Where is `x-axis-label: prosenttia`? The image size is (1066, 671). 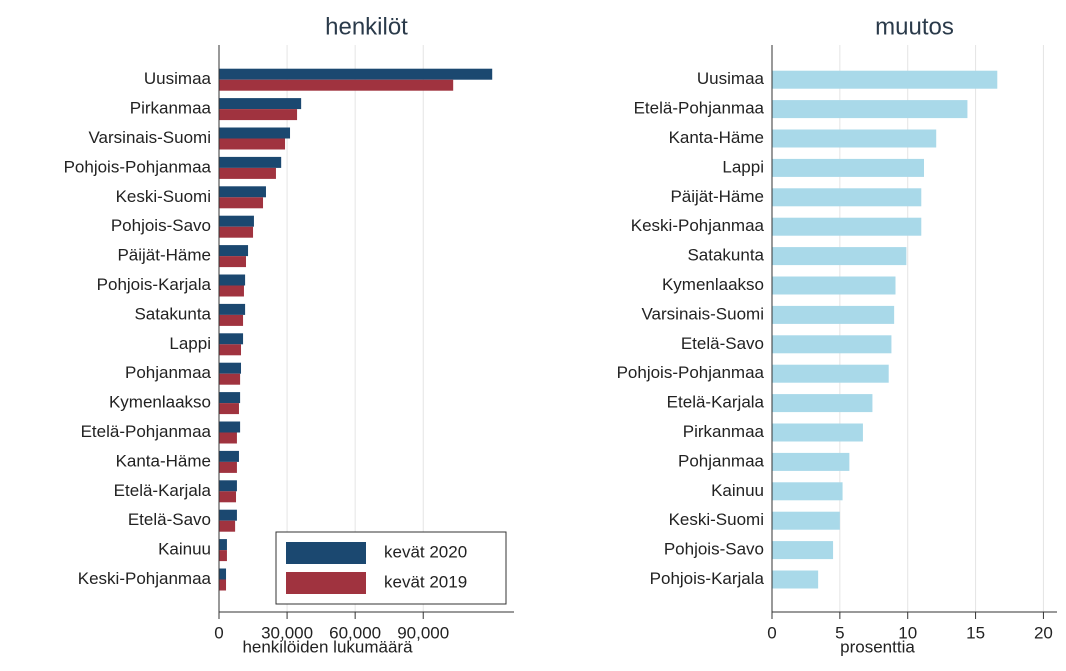
x-axis-label: prosenttia is located at coordinates (877, 646).